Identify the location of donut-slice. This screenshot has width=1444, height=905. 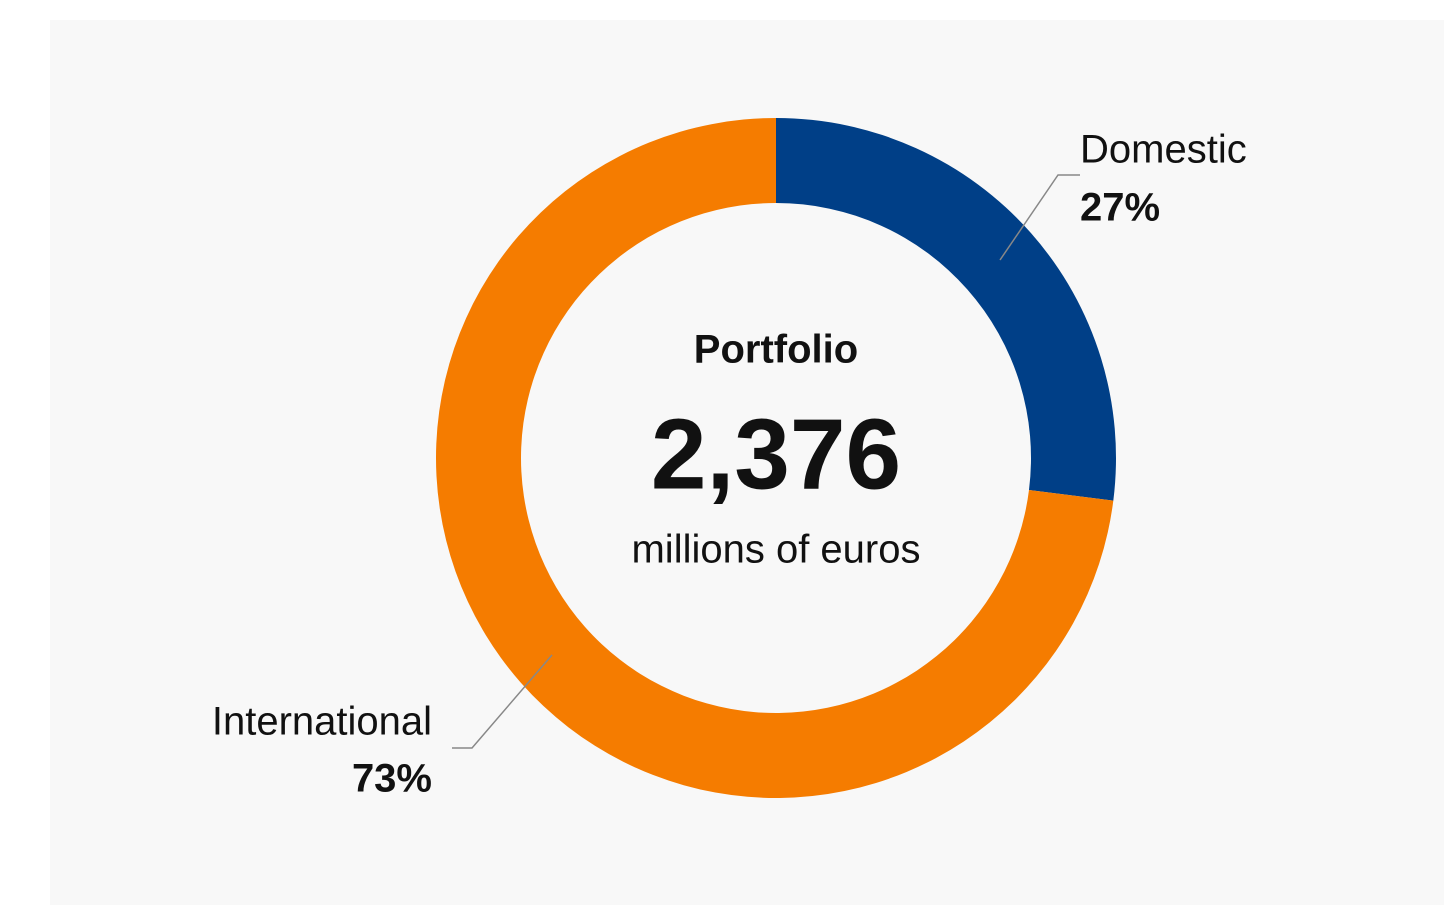
(946, 309).